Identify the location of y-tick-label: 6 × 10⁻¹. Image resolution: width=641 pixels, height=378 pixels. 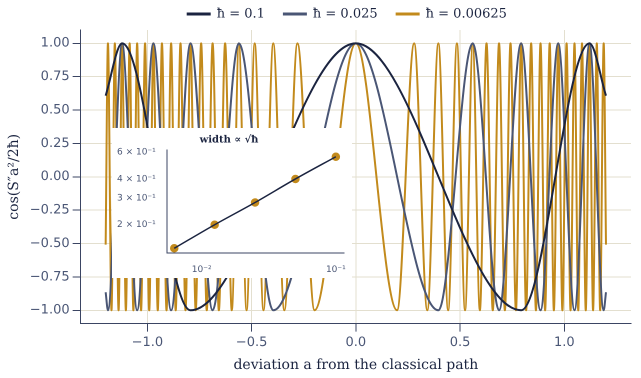
(136, 153).